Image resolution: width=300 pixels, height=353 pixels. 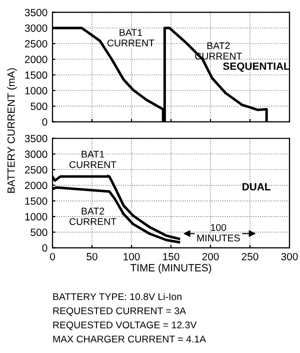 I want to click on x-tick-label: 200, so click(x=210, y=256).